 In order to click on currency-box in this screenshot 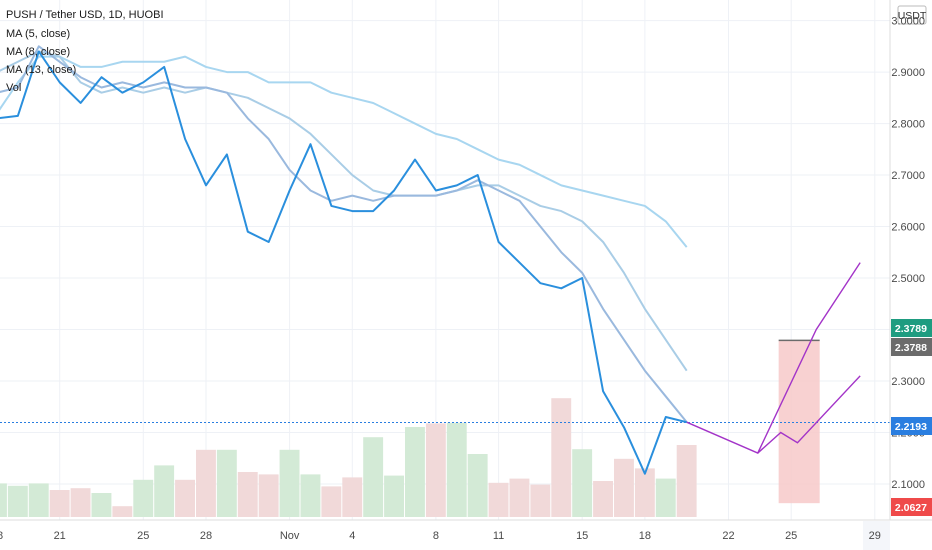, I will do `click(912, 15)`.